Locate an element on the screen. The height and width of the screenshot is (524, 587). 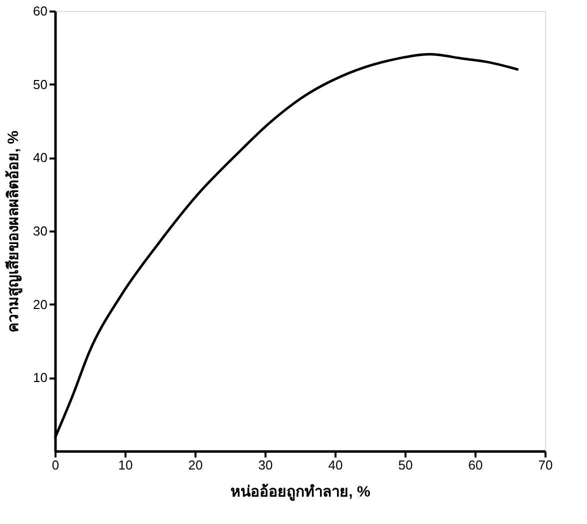
x-tick-label: 10 is located at coordinates (125, 465).